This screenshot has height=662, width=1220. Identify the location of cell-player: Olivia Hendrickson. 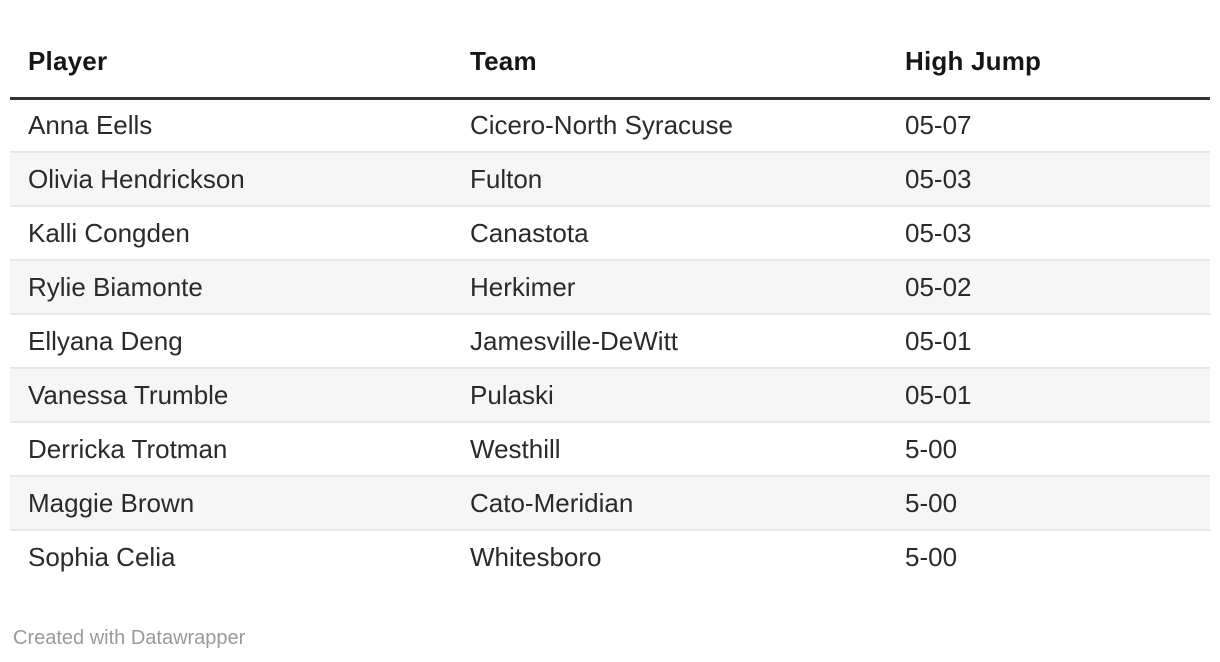
(231, 178).